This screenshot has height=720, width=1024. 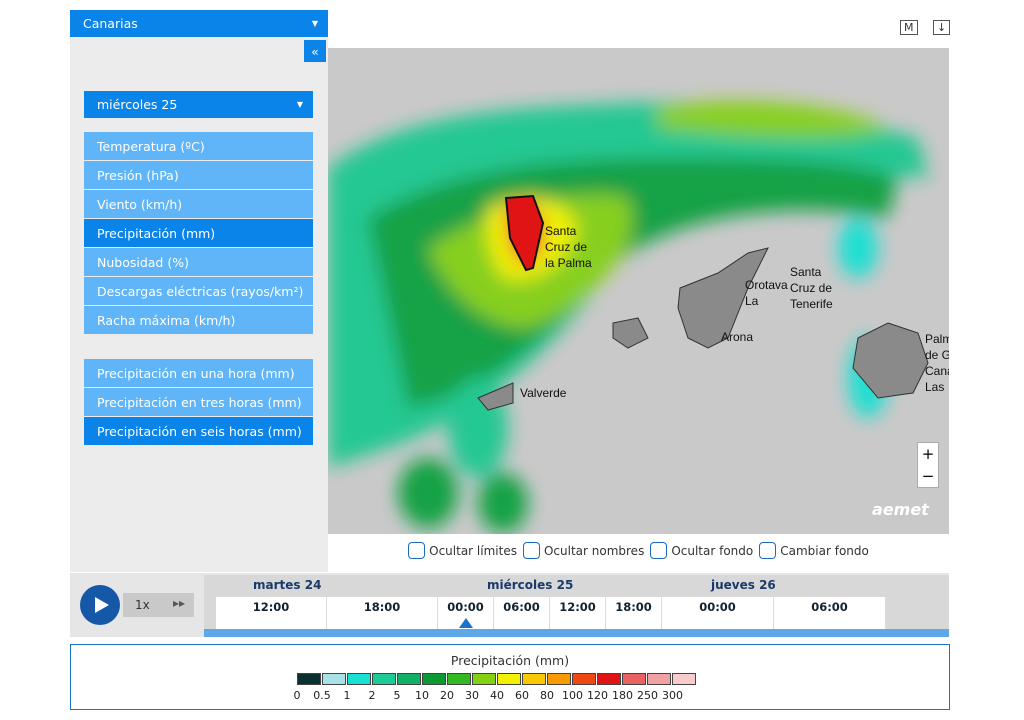 What do you see at coordinates (530, 585) in the screenshot?
I see `day-label: miércoles 25` at bounding box center [530, 585].